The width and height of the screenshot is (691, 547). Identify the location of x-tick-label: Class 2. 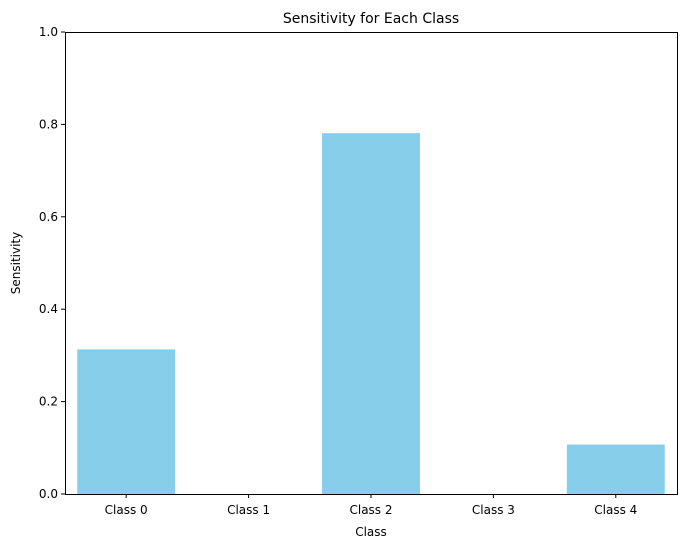
(370, 510).